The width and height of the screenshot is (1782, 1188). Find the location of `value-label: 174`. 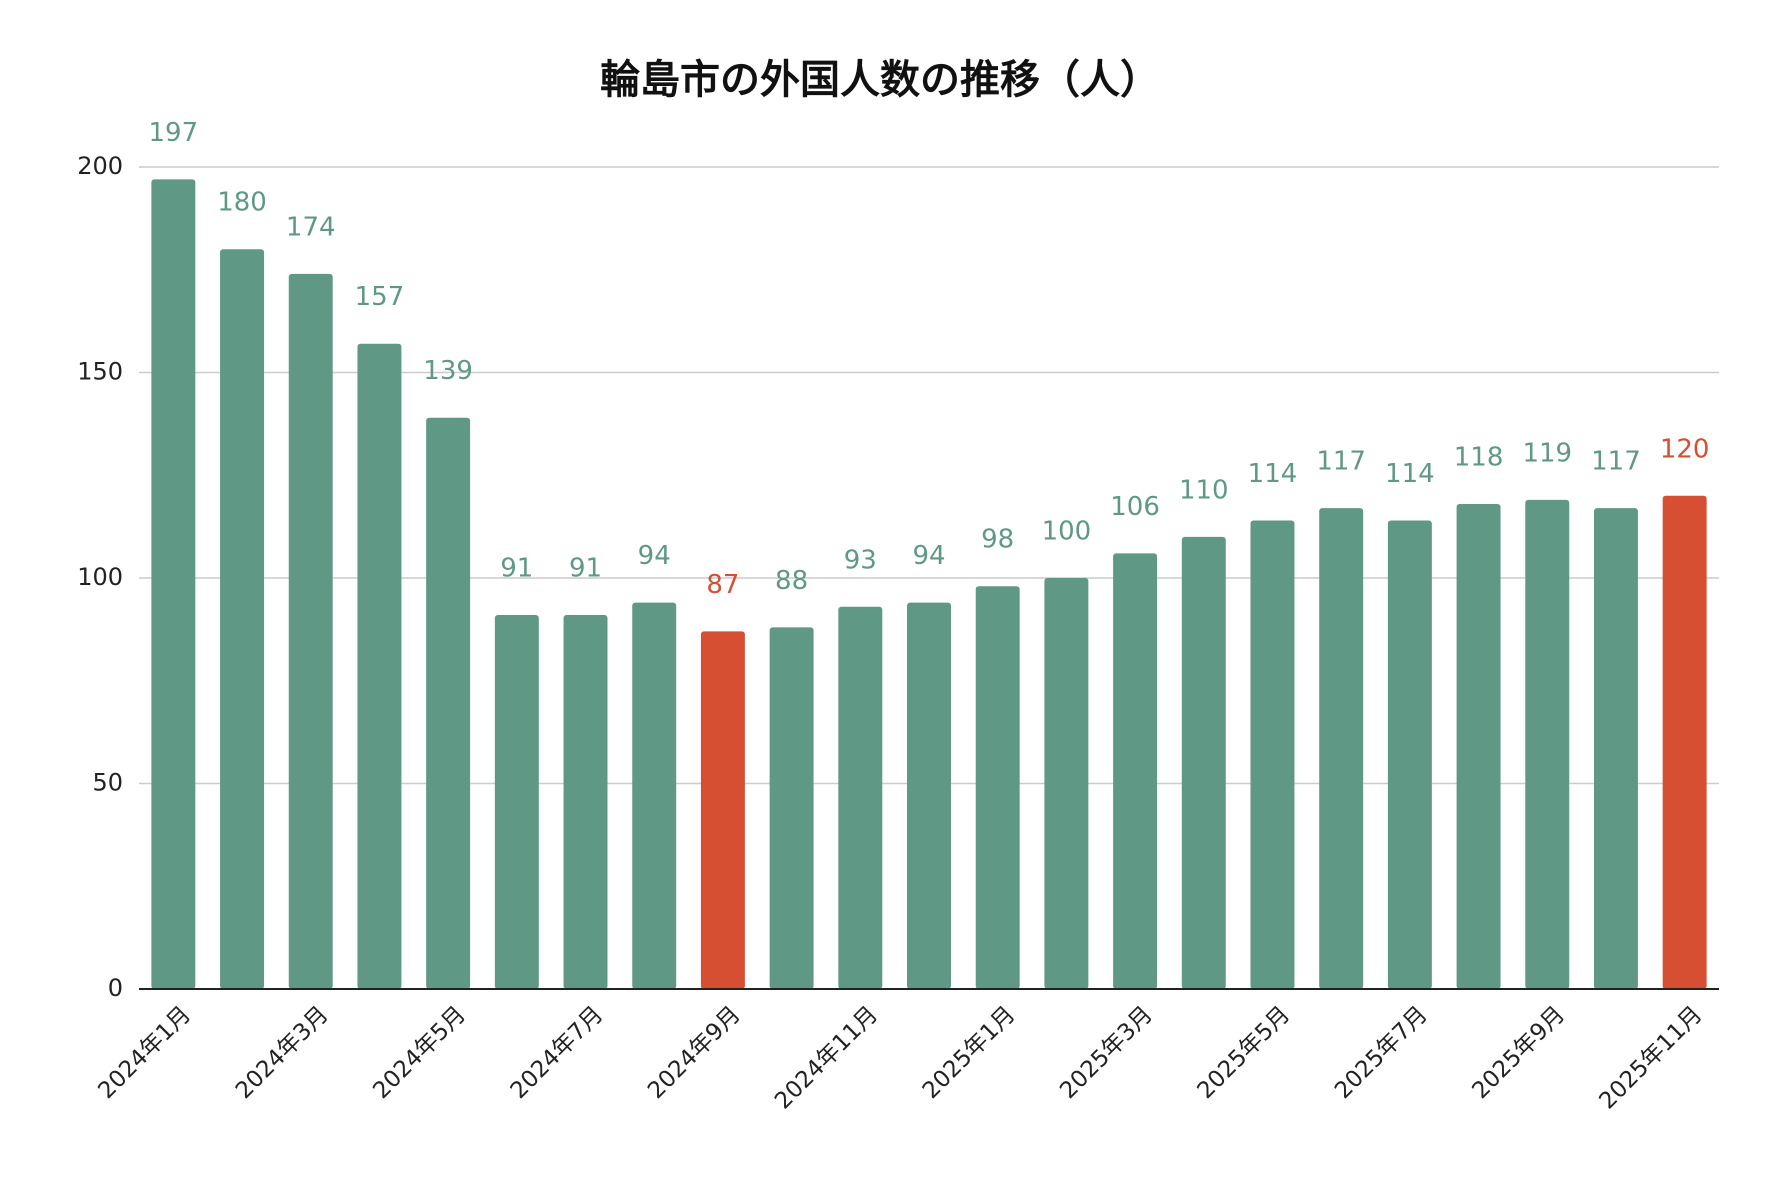

value-label: 174 is located at coordinates (311, 227).